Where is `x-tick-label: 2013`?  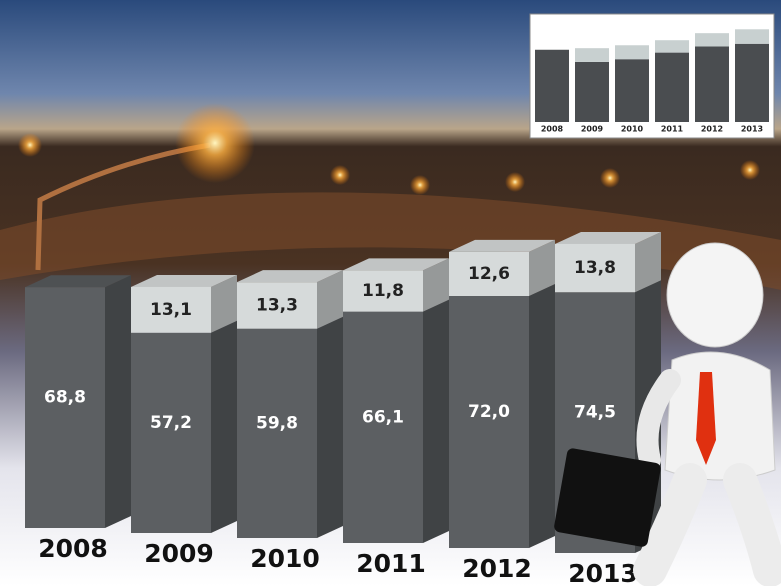
x-tick-label: 2013 is located at coordinates (603, 572).